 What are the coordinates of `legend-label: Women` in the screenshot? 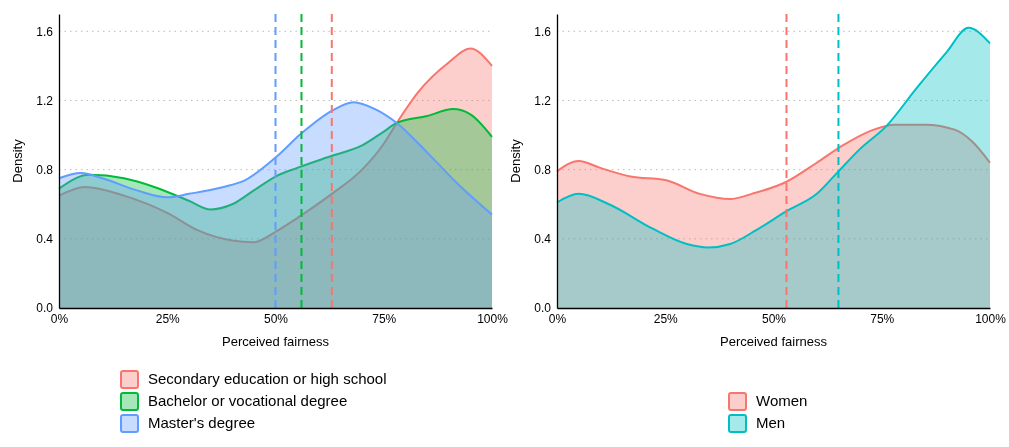 It's located at (782, 400).